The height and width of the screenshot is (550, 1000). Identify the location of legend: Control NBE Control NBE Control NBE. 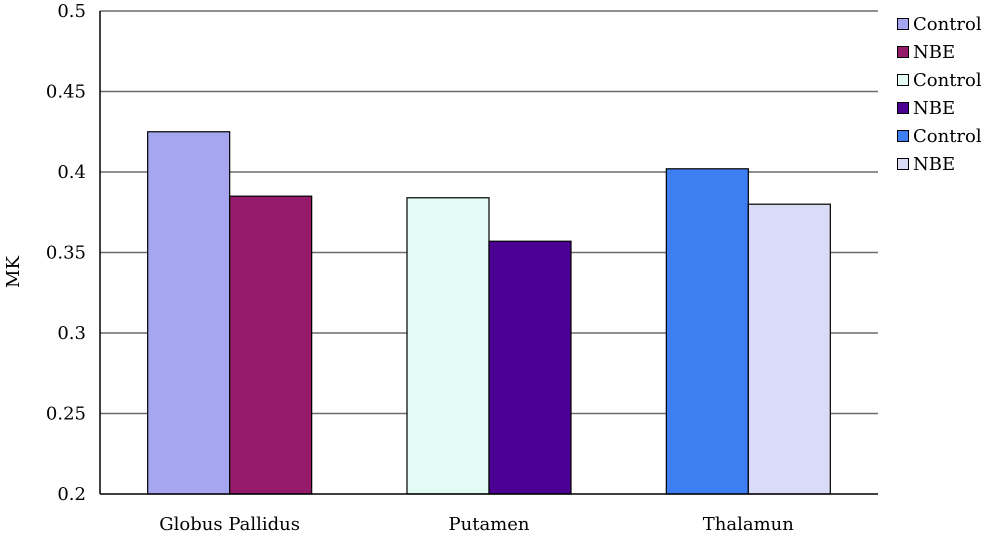
(948, 94).